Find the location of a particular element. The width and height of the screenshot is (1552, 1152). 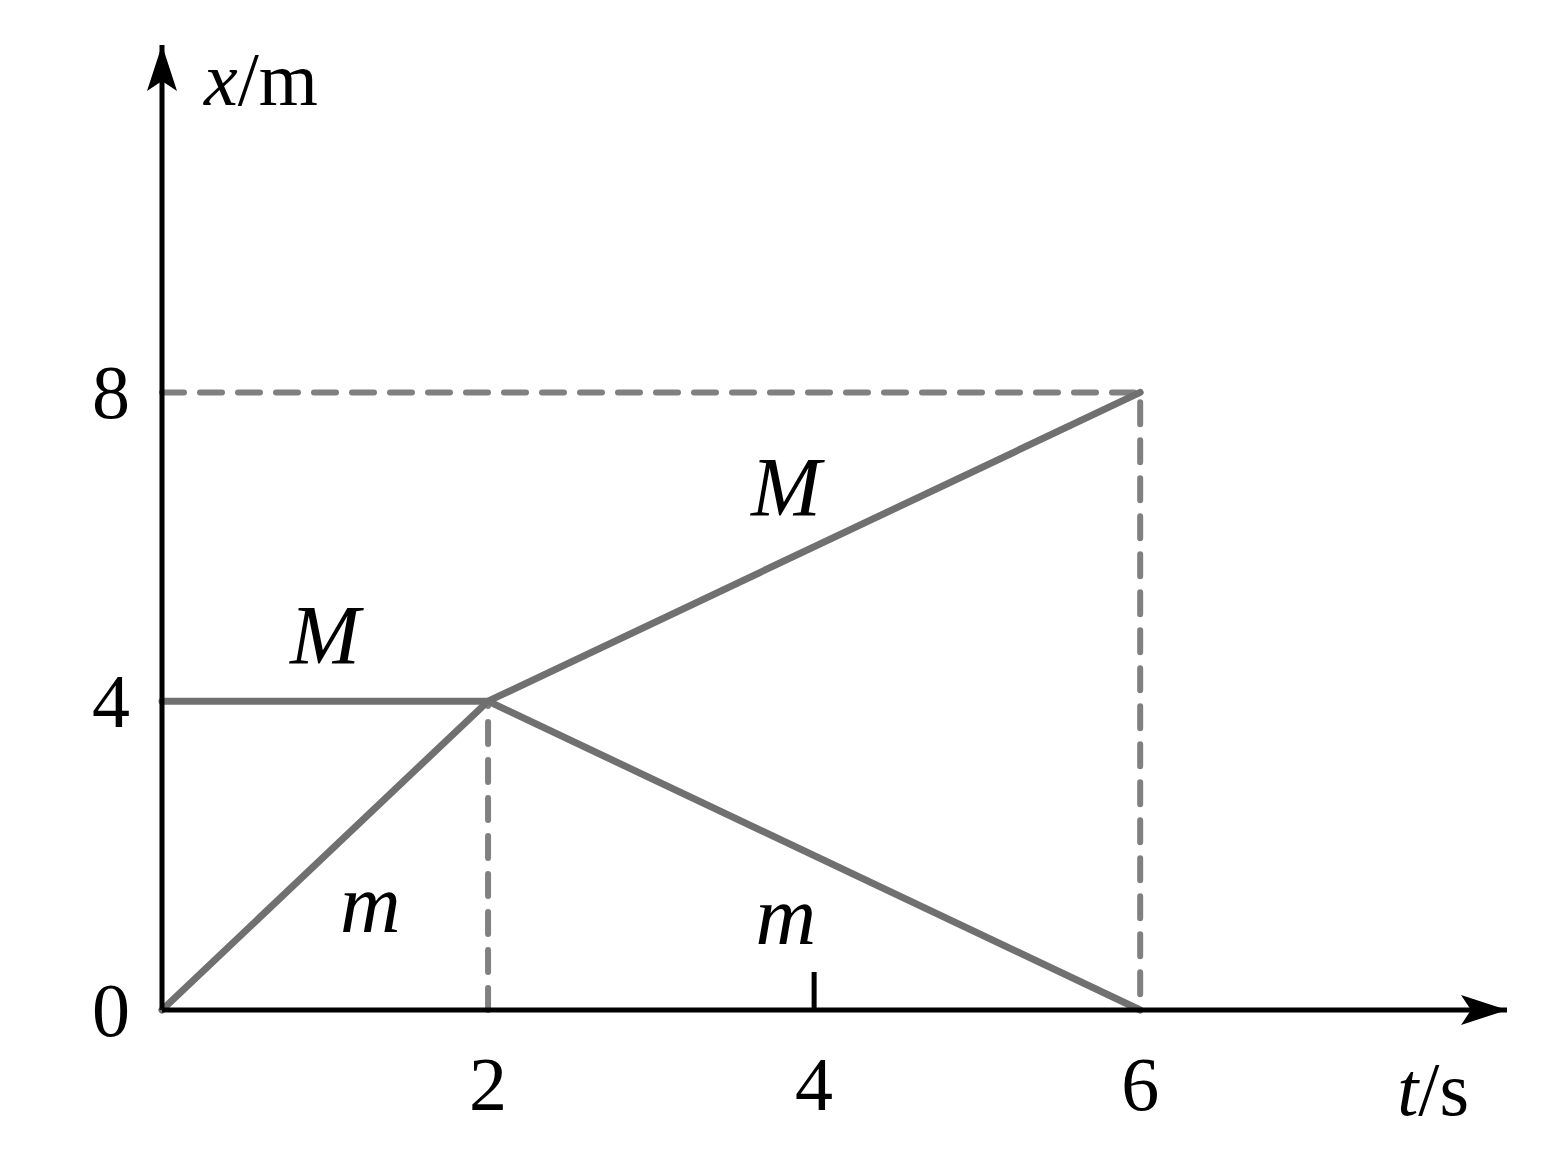

x-tick-label: 2 is located at coordinates (488, 1084).